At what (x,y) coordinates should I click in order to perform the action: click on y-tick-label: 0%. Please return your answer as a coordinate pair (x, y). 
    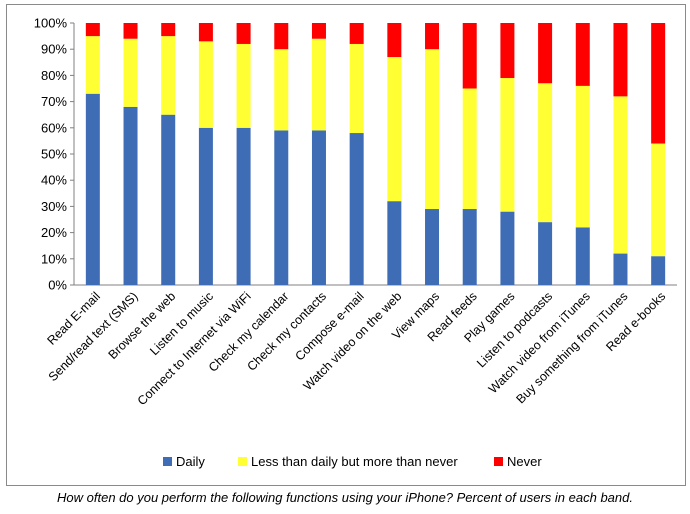
    Looking at the image, I should click on (57, 285).